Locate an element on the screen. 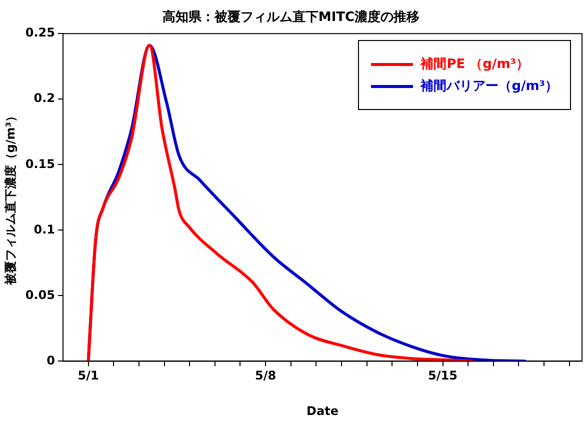  legend-label: 補間バリアー（g/m³） is located at coordinates (489, 86).